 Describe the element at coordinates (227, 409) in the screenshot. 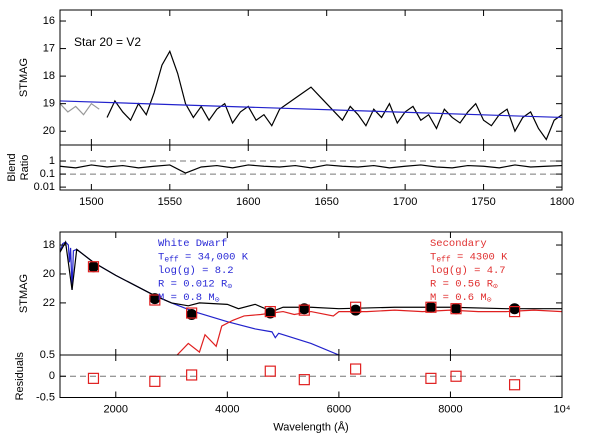

I see `x-tick-label: 4000` at that location.